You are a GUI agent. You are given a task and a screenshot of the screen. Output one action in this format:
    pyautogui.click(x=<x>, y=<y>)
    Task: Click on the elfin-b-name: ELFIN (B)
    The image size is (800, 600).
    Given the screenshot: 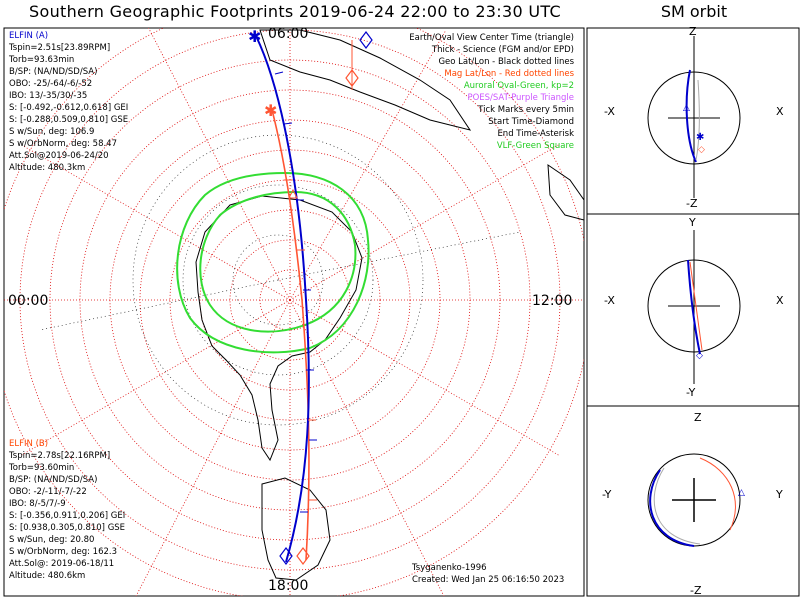 What is the action you would take?
    pyautogui.click(x=28, y=444)
    